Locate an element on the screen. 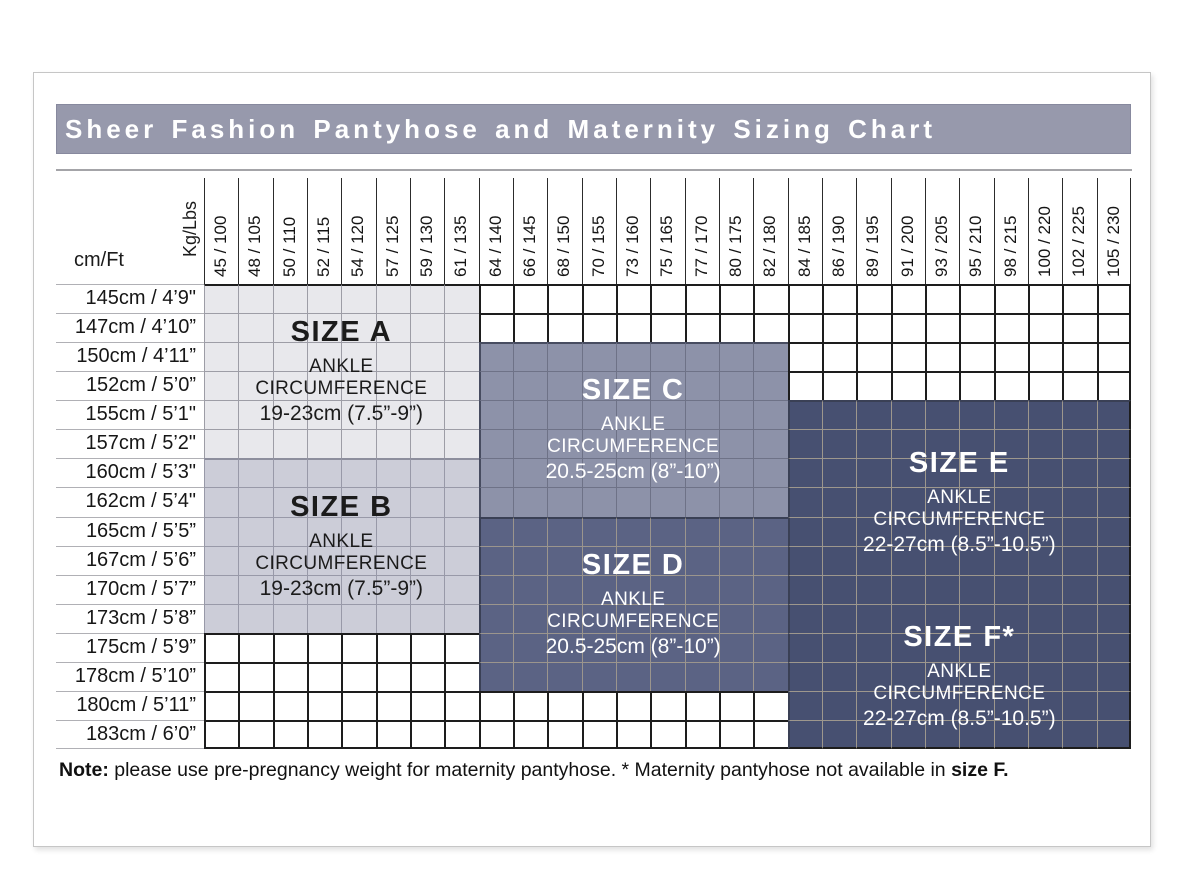  weight-column-header: 59 / 130 is located at coordinates (426, 246).